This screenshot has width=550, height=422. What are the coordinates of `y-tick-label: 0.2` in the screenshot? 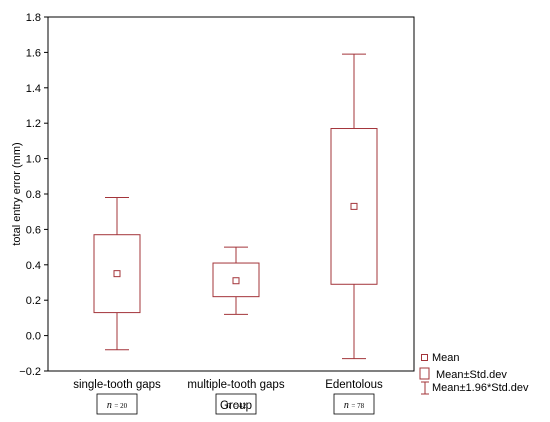 It's located at (33, 301).